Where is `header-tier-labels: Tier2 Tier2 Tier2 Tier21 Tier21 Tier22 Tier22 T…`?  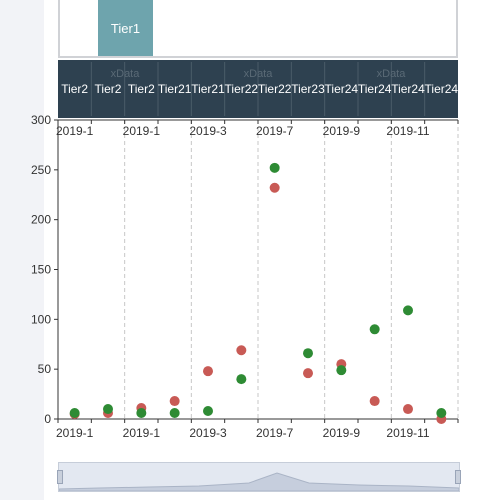 header-tier-labels: Tier2 Tier2 Tier2 Tier21 Tier21 Tier22 Tier22 T… is located at coordinates (259, 89).